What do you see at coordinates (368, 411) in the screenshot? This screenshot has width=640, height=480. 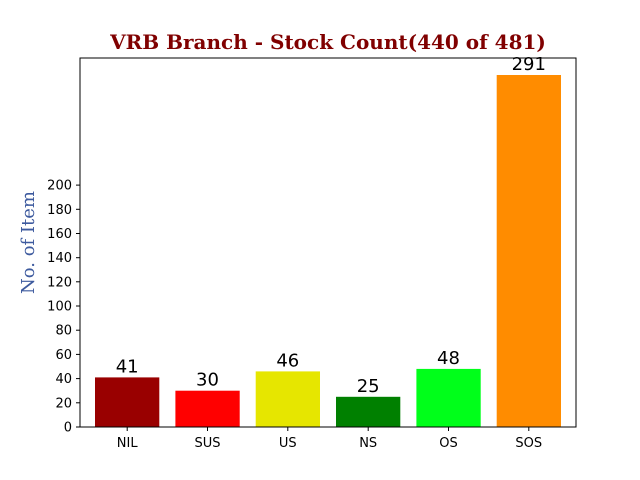 I see `bar-ns` at bounding box center [368, 411].